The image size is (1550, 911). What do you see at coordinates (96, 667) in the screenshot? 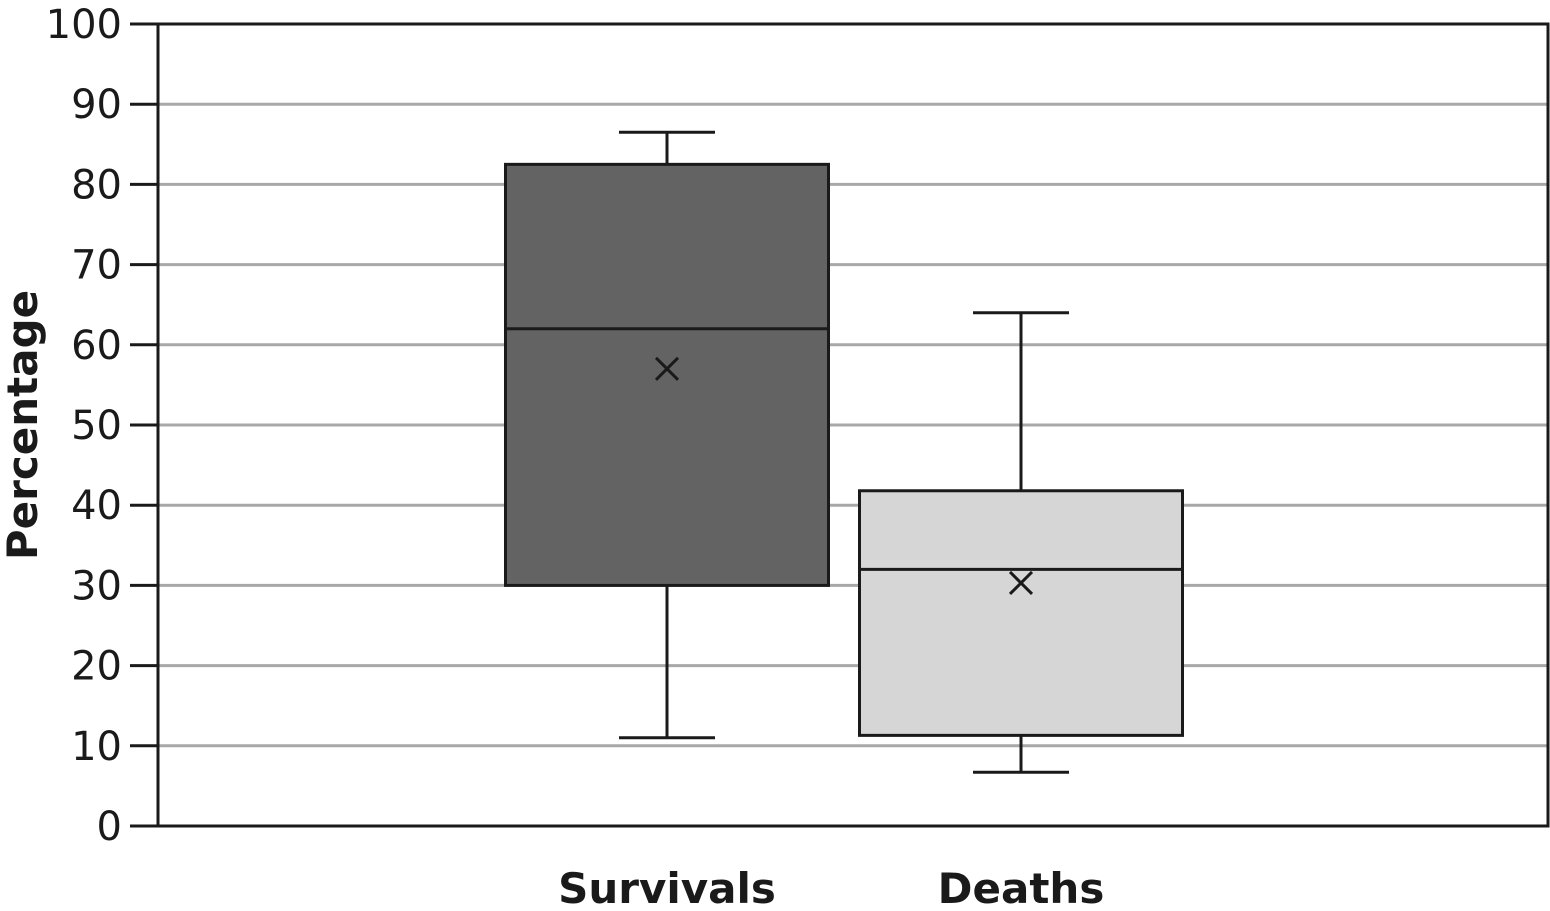
I see `y-tick-label: 20` at bounding box center [96, 667].